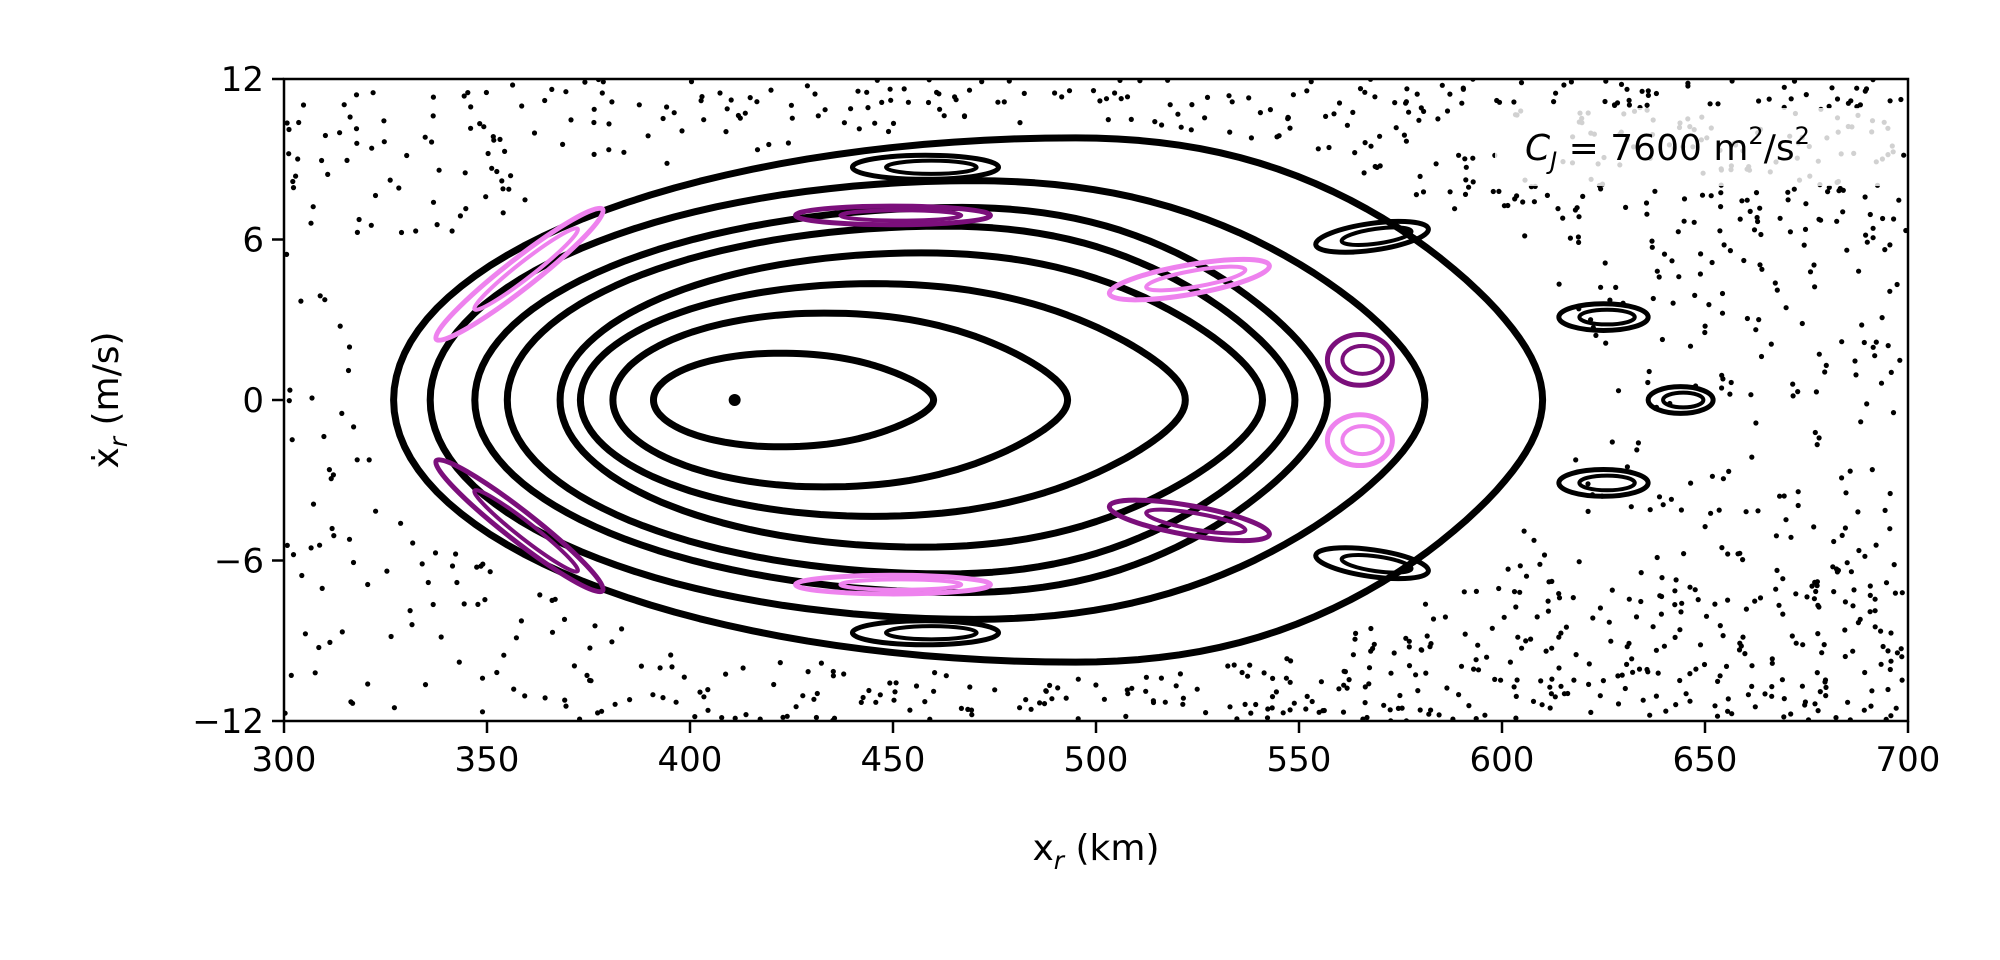  Describe the element at coordinates (931, 167) in the screenshot. I see `island-inner-ring` at that location.